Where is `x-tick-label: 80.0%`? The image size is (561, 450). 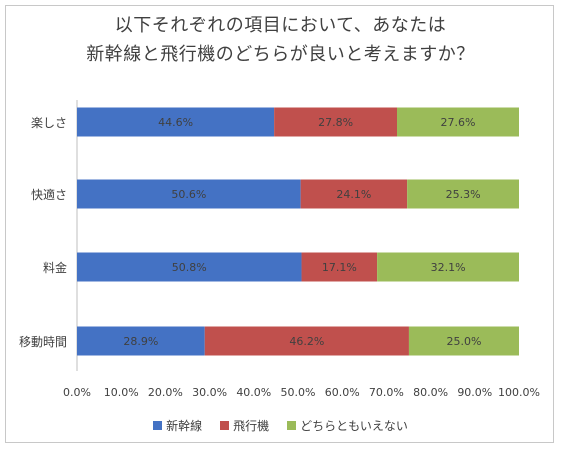
x-tick-label: 80.0% is located at coordinates (430, 392).